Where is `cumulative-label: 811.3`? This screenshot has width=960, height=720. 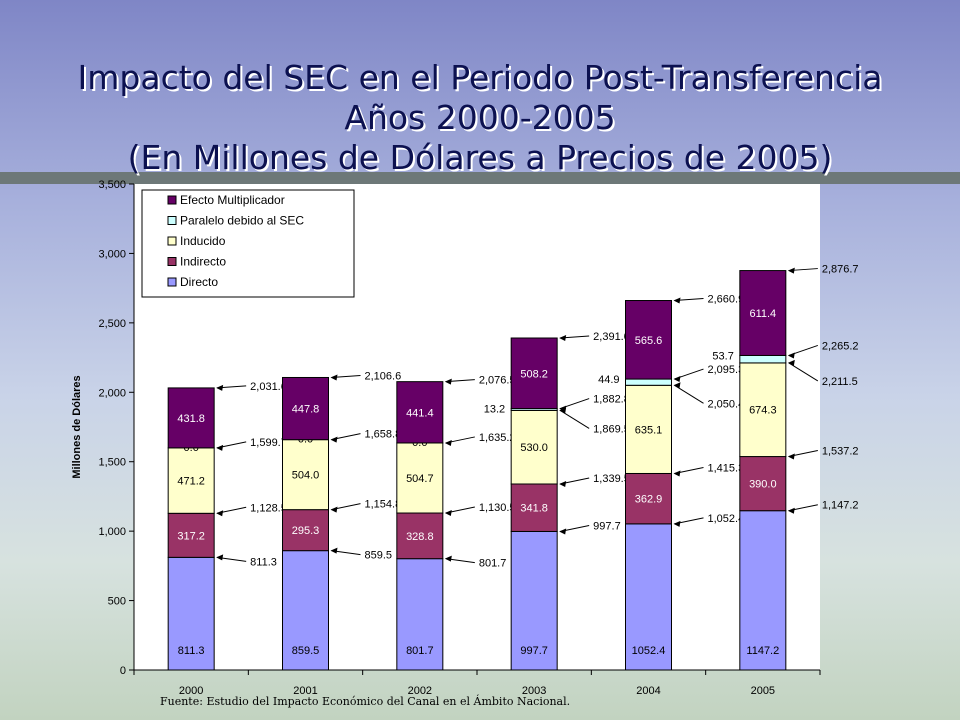 cumulative-label: 811.3 is located at coordinates (263, 562).